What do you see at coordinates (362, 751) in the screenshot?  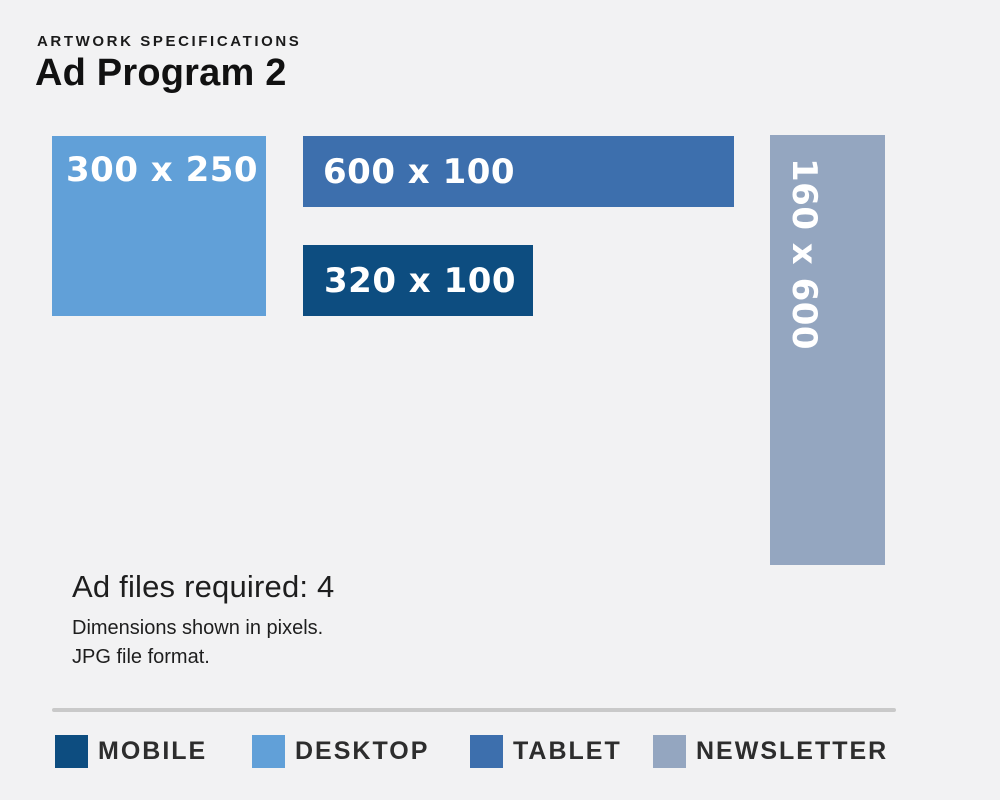 I see `legend-label-desktop: DESKTOP` at bounding box center [362, 751].